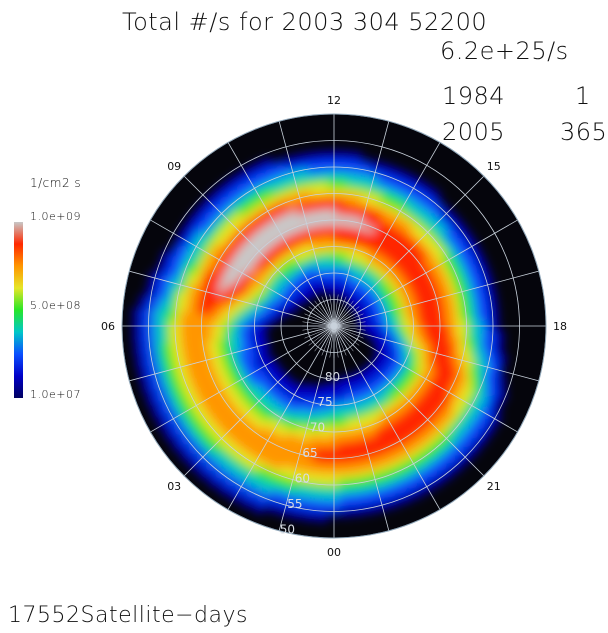 Image resolution: width=608 pixels, height=633 pixels. Describe the element at coordinates (560, 326) in the screenshot. I see `mlt-label: 18` at that location.